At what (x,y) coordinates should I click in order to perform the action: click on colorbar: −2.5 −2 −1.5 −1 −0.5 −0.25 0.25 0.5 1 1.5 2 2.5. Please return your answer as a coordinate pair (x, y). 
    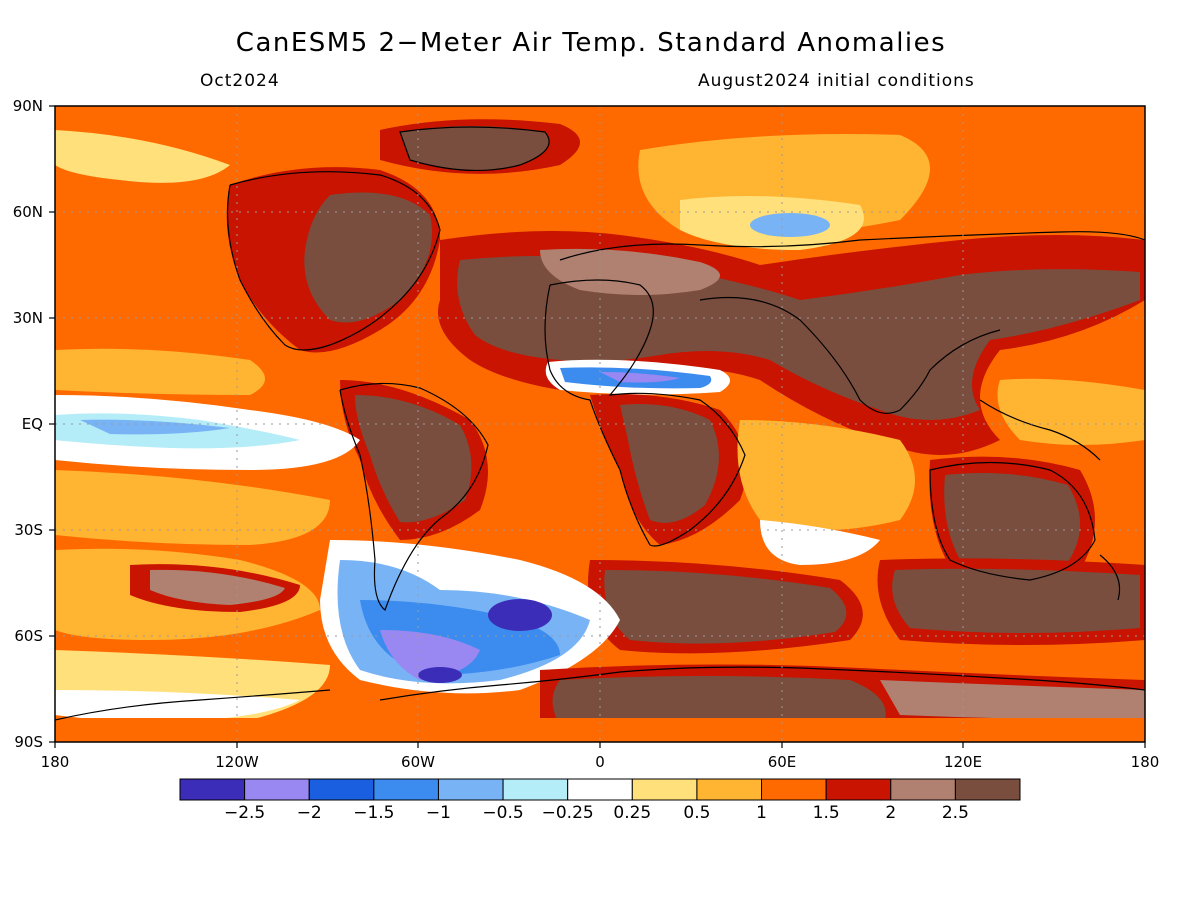
    Looking at the image, I should click on (600, 800).